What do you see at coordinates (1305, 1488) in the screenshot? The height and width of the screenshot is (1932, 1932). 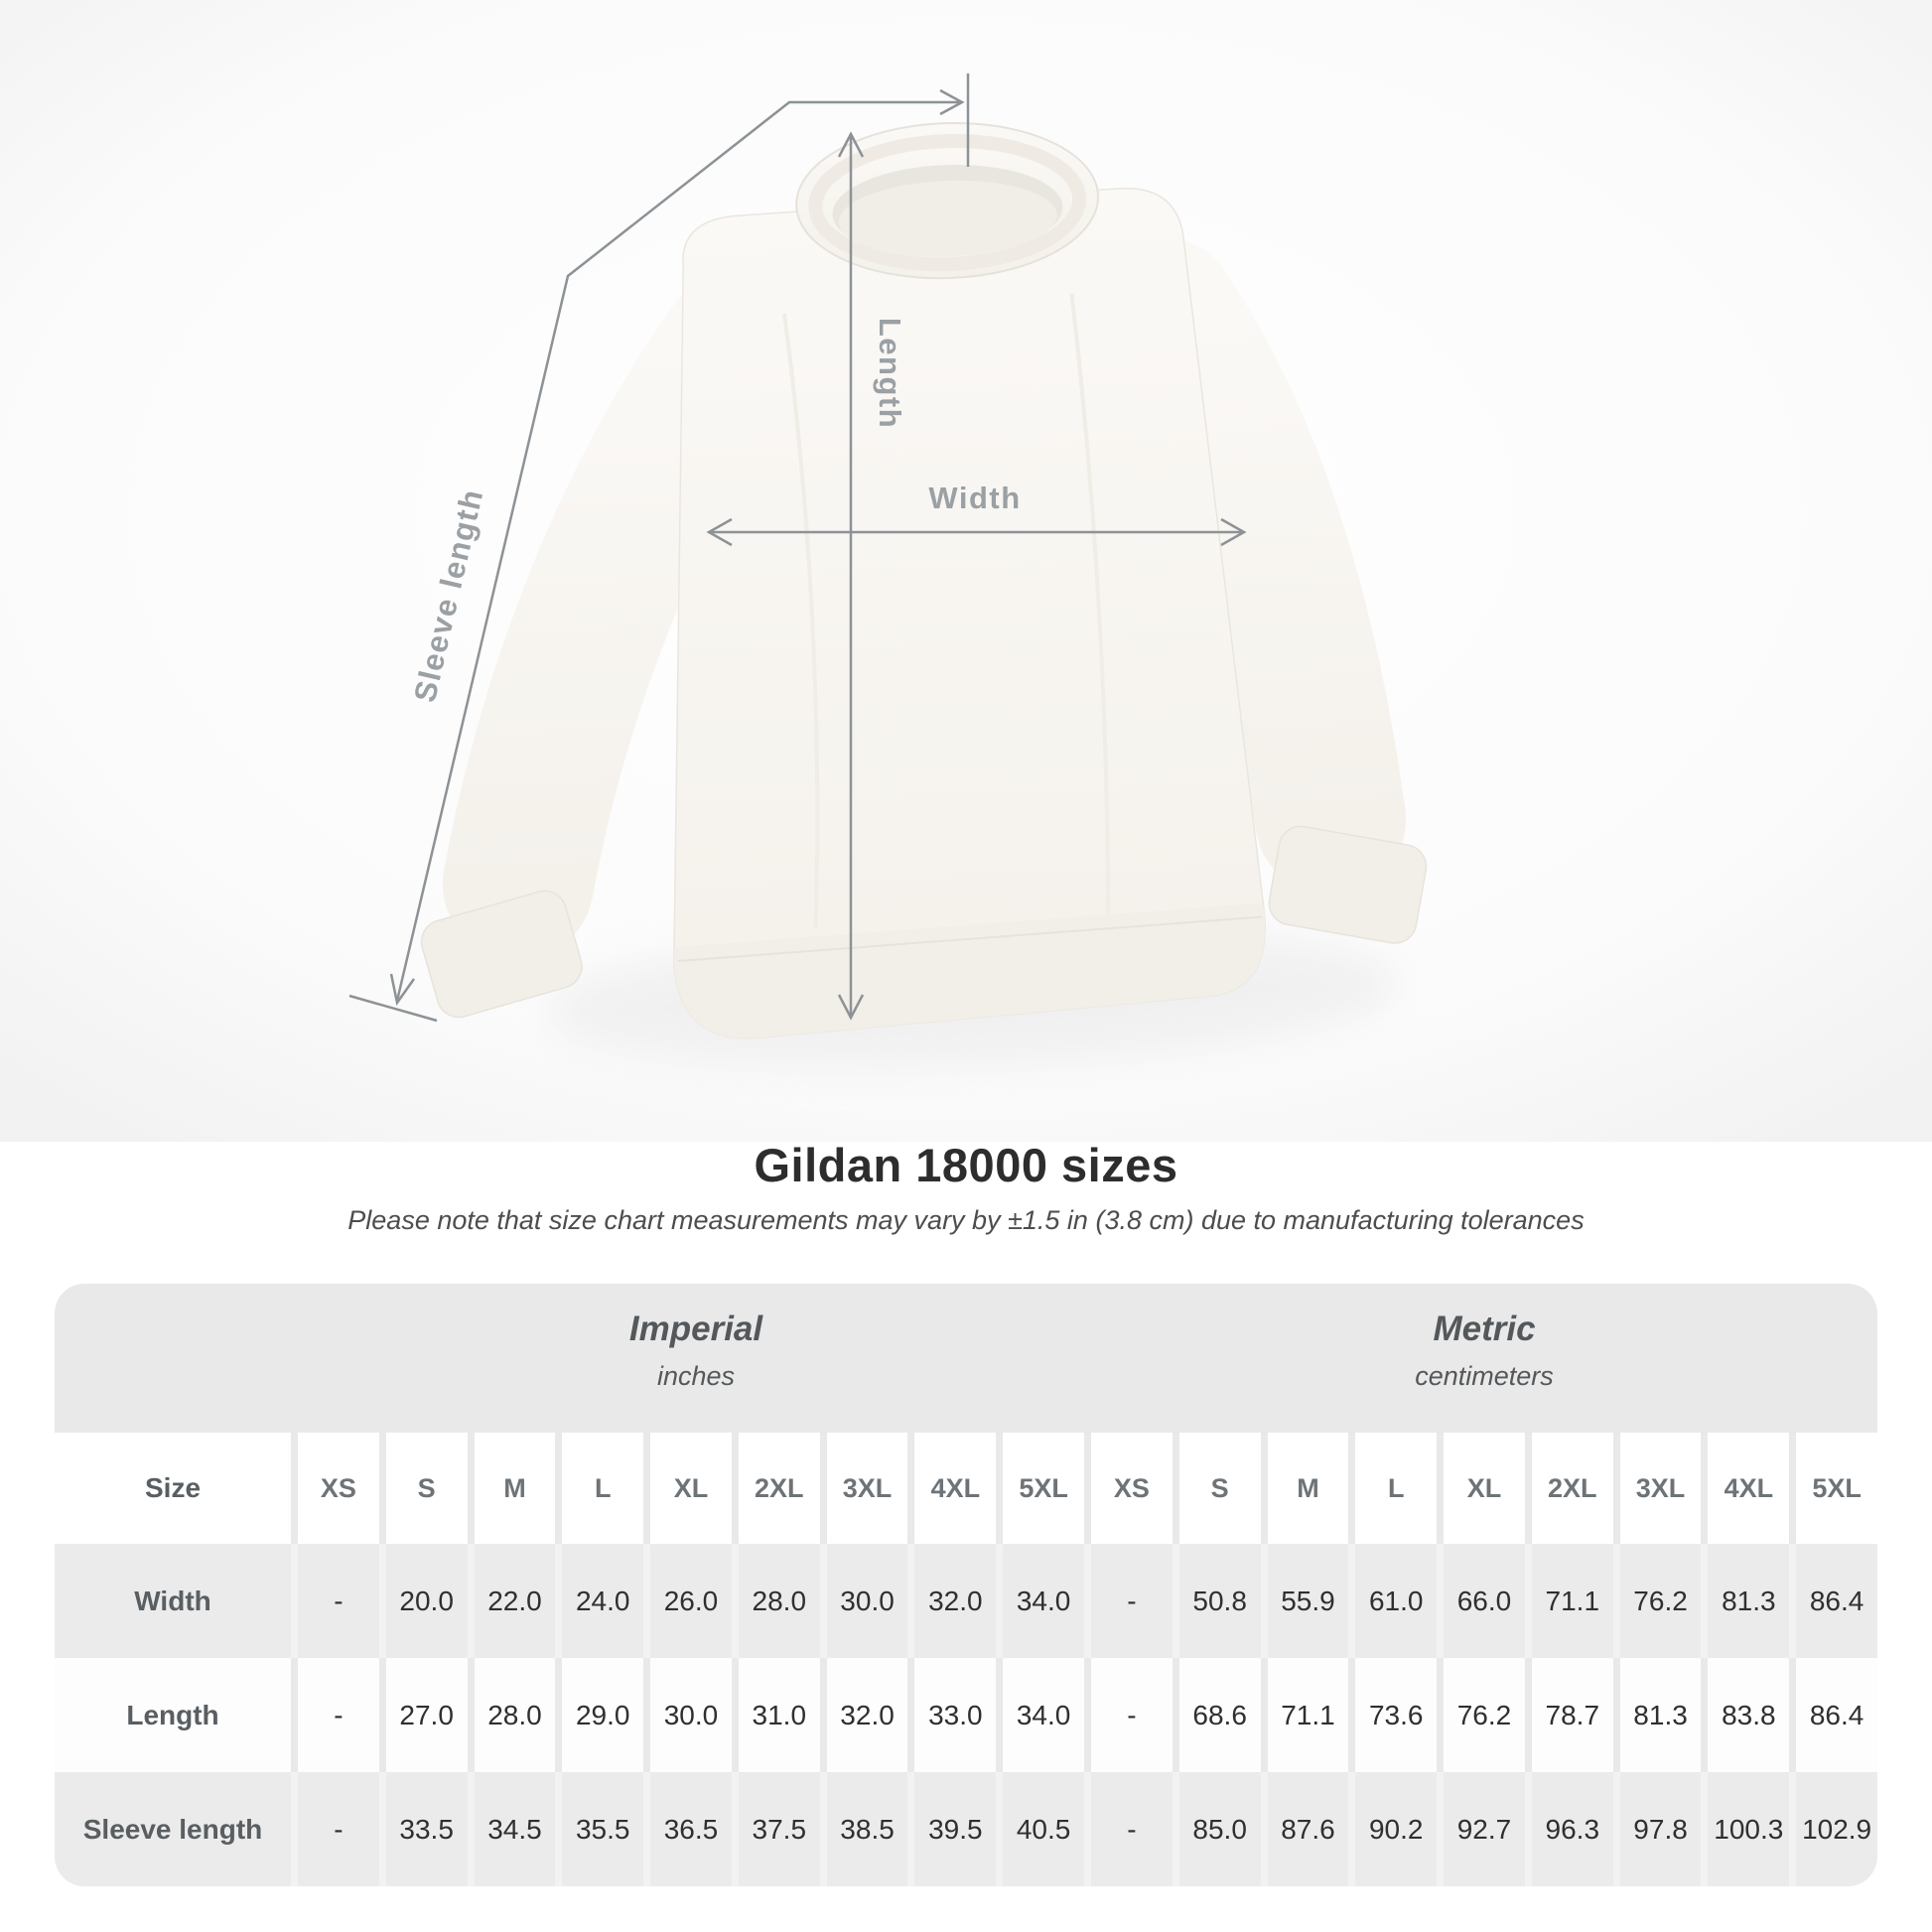 I see `size-header-metric-m: M` at bounding box center [1305, 1488].